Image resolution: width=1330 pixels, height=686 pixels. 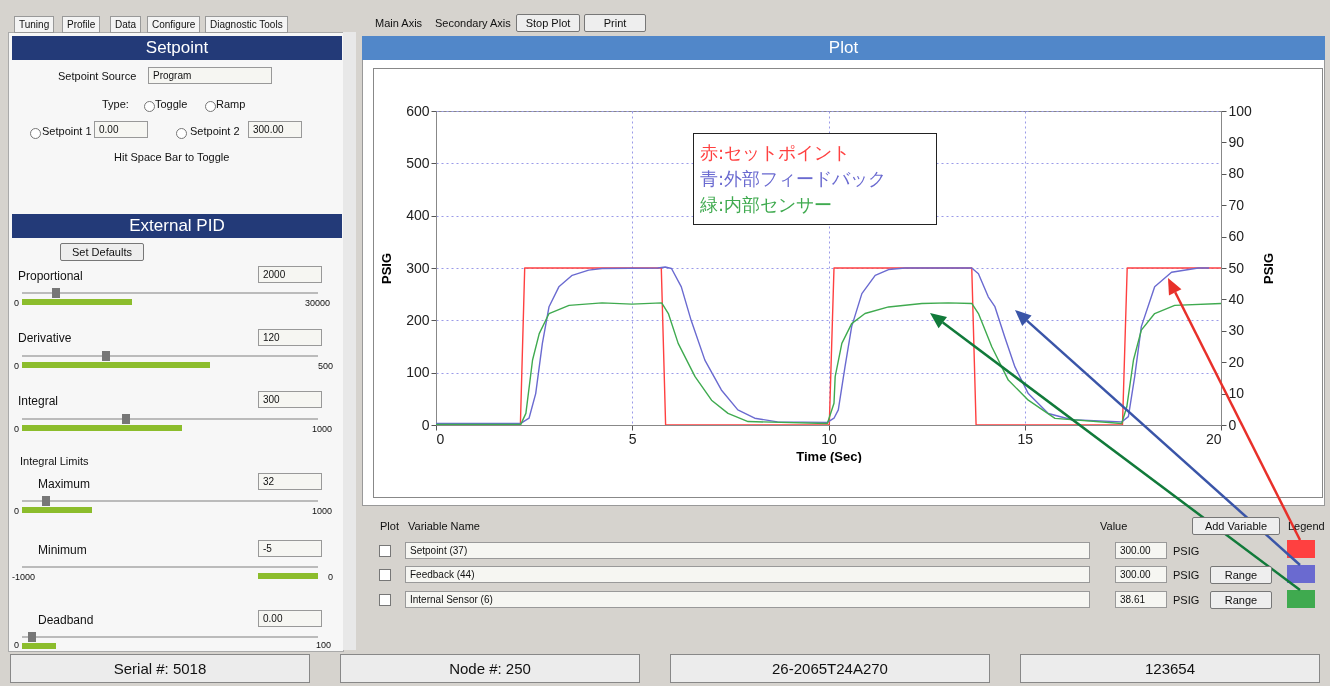 What do you see at coordinates (34, 24) in the screenshot?
I see `text: Tuning` at bounding box center [34, 24].